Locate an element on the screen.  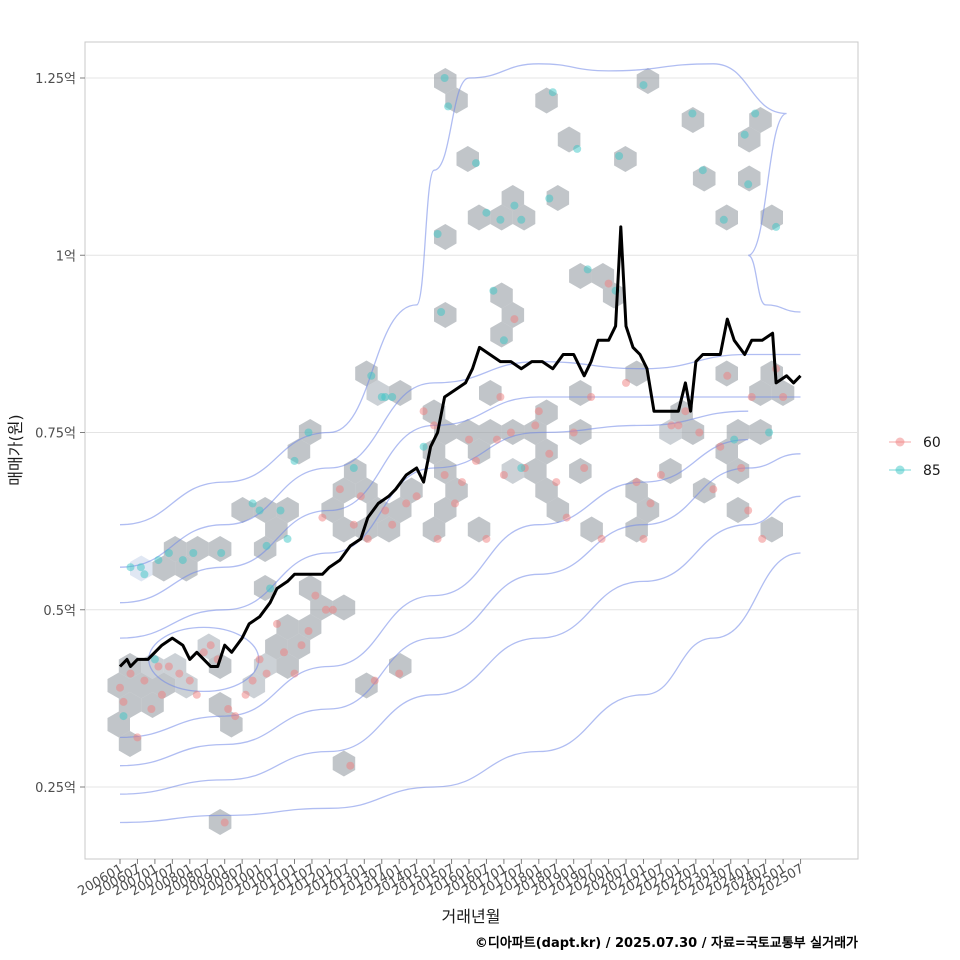
x-axis-title: 거래년월 is located at coordinates (471, 916).